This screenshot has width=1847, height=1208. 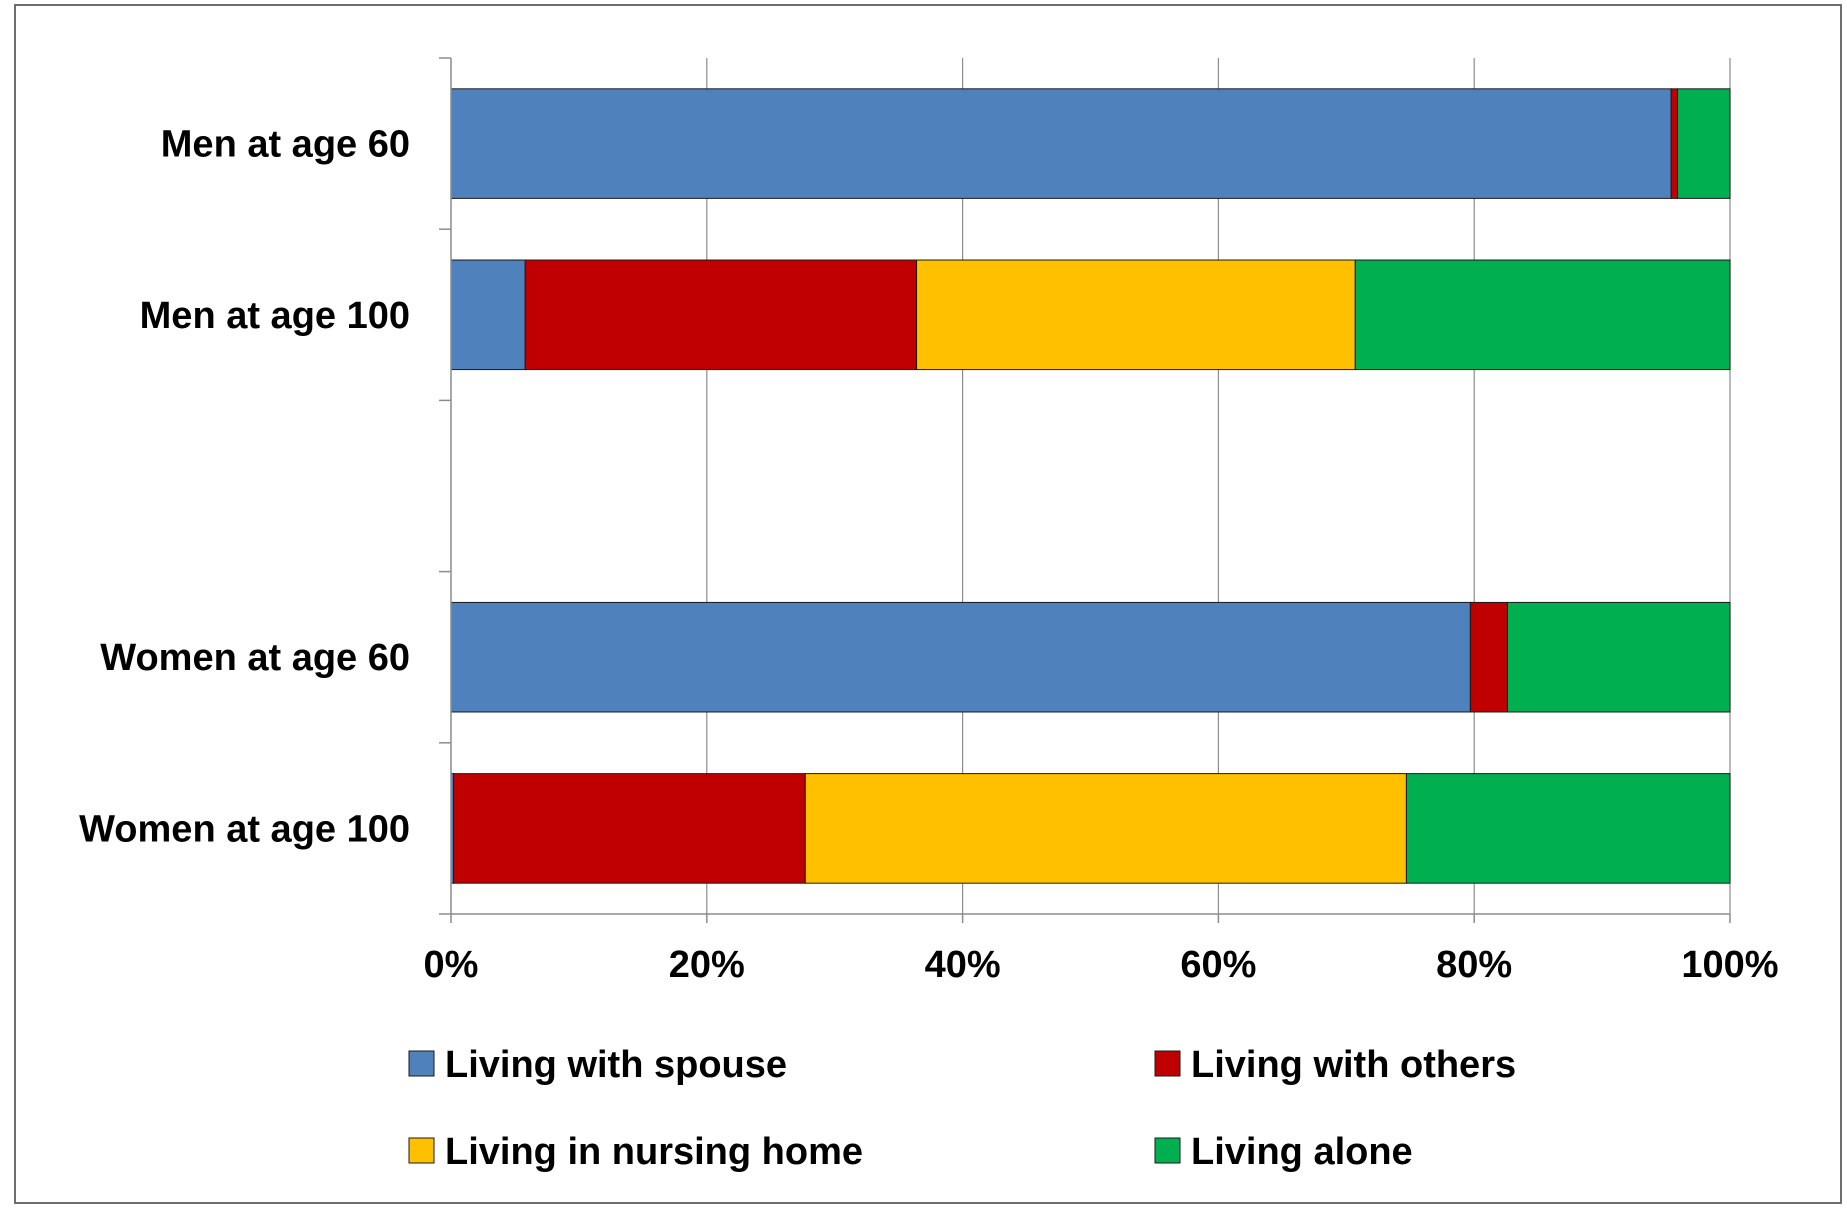 What do you see at coordinates (244, 829) in the screenshot?
I see `category-label-women-at-age-100: Women at age 100` at bounding box center [244, 829].